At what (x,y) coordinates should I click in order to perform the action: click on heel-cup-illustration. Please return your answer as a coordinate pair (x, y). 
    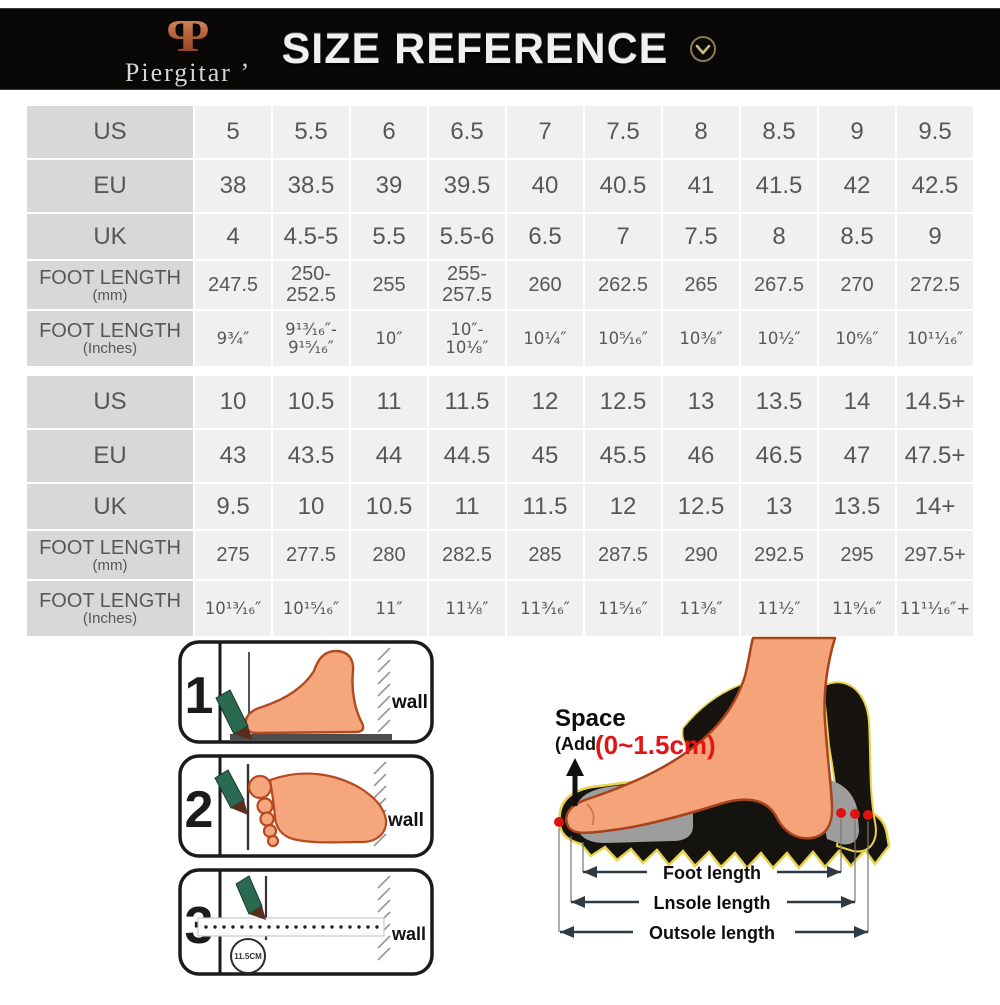
    Looking at the image, I should click on (849, 767).